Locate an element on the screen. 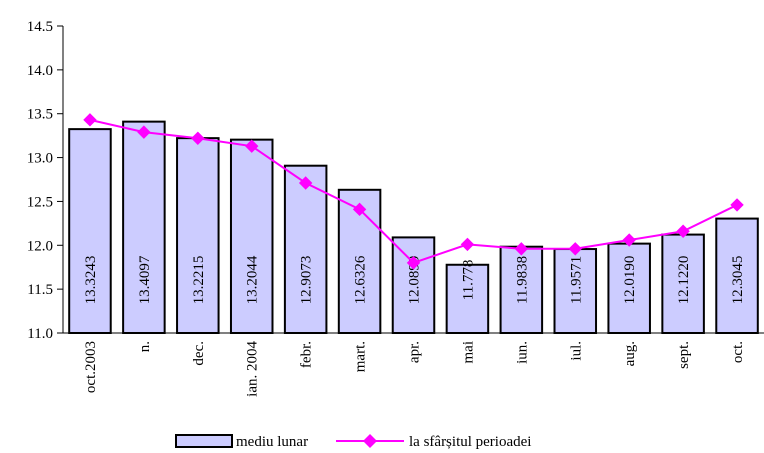  x-category-label: ian. 2004 is located at coordinates (253, 369).